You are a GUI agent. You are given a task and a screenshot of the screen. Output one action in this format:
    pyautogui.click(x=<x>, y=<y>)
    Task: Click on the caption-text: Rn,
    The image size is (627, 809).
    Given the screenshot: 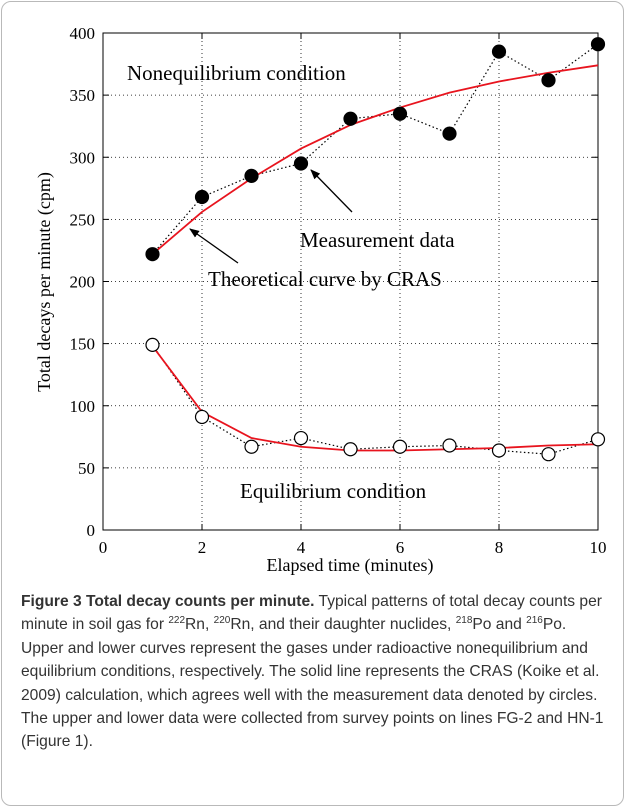 What is the action you would take?
    pyautogui.click(x=199, y=625)
    